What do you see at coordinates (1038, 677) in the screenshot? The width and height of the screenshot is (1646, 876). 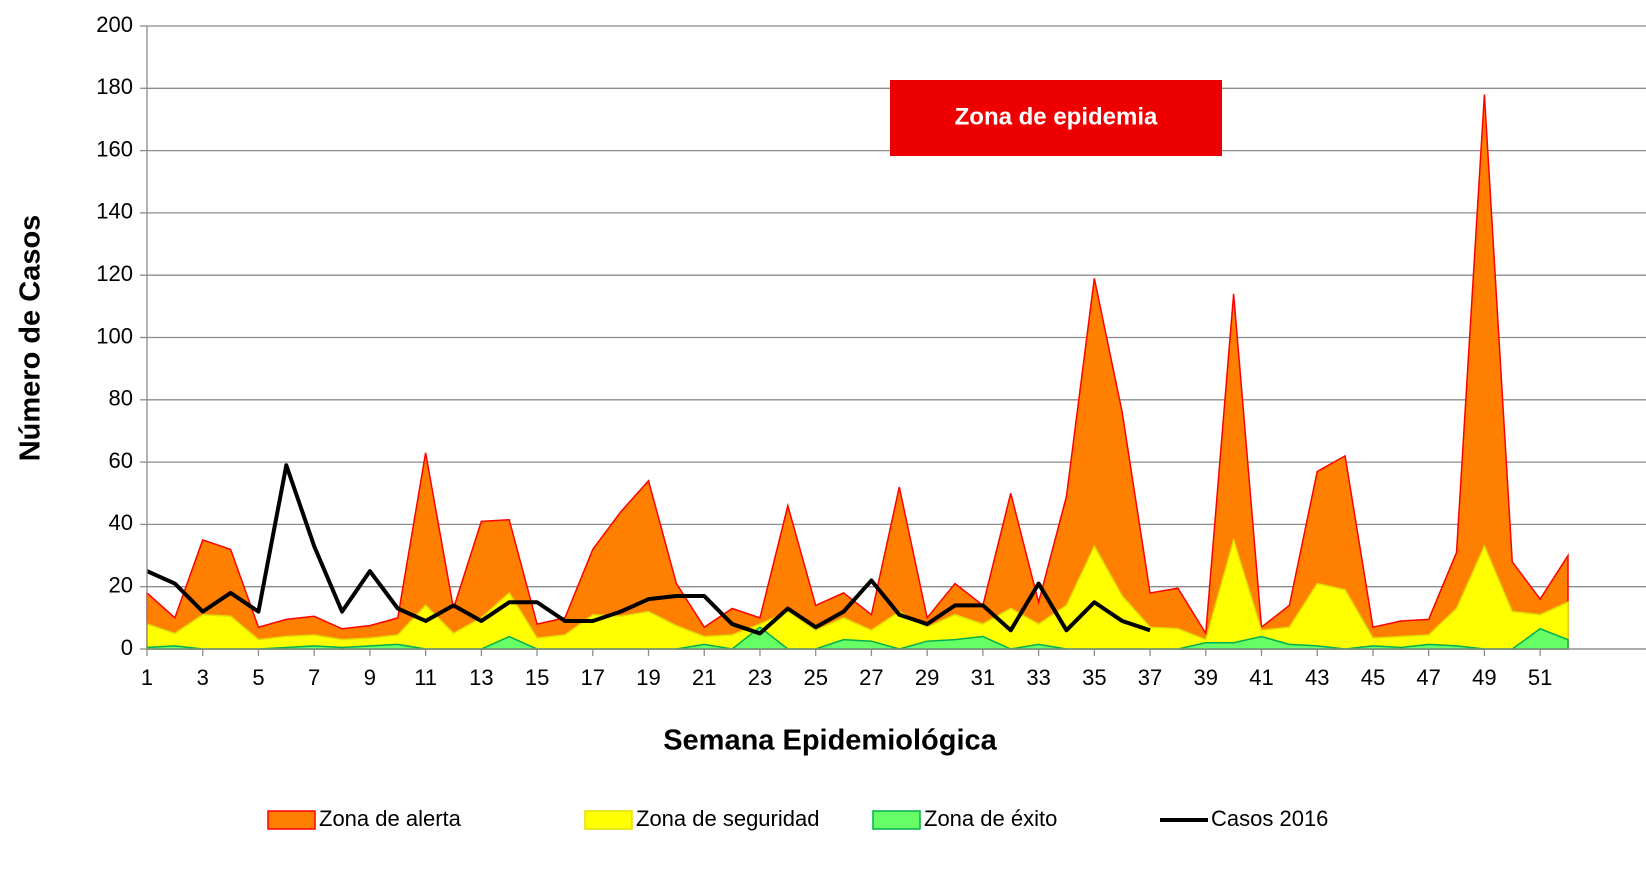 I see `x-tick-label: 33` at bounding box center [1038, 677].